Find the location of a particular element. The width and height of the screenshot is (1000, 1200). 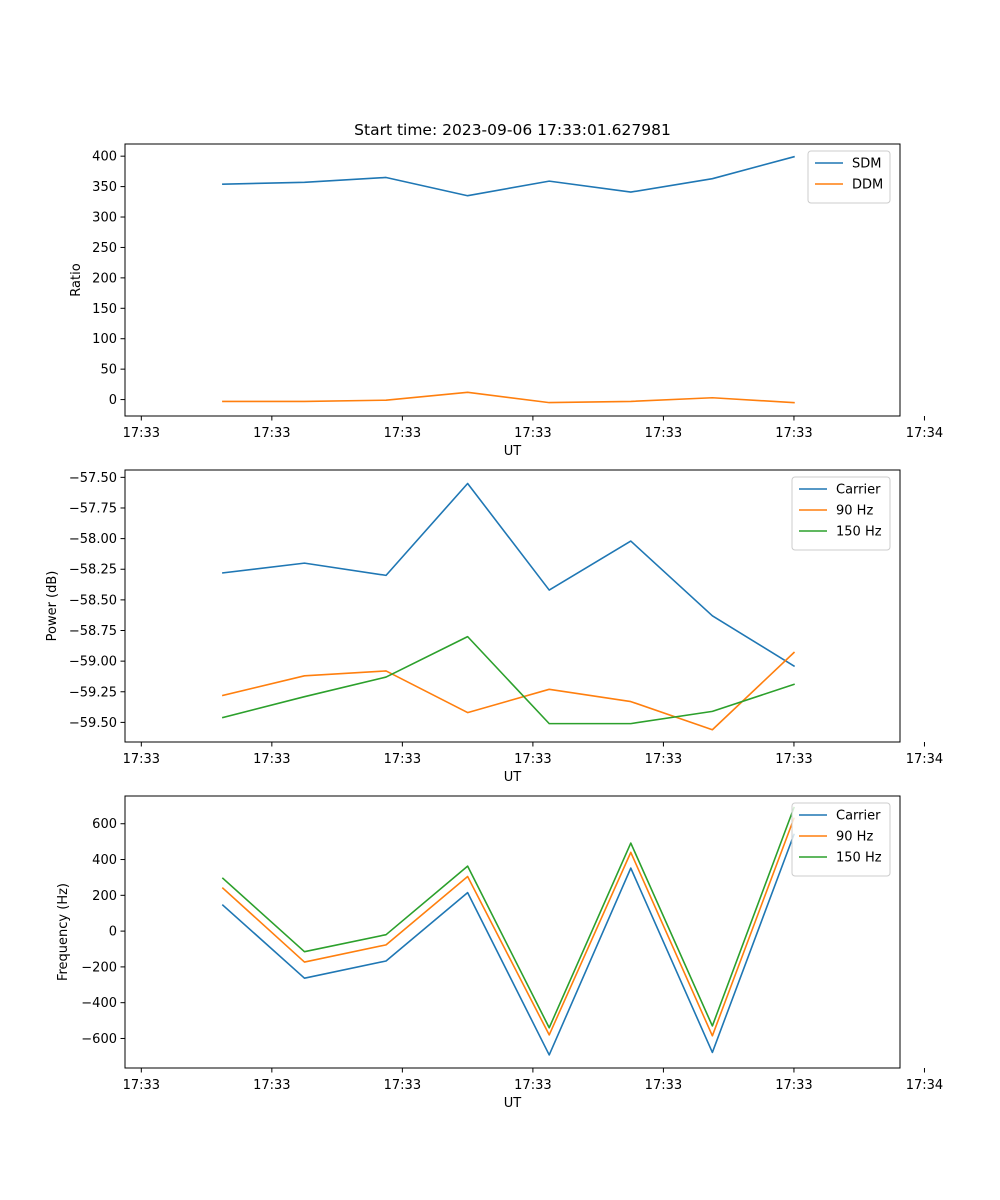

y-tick-label: 600 is located at coordinates (104, 824).